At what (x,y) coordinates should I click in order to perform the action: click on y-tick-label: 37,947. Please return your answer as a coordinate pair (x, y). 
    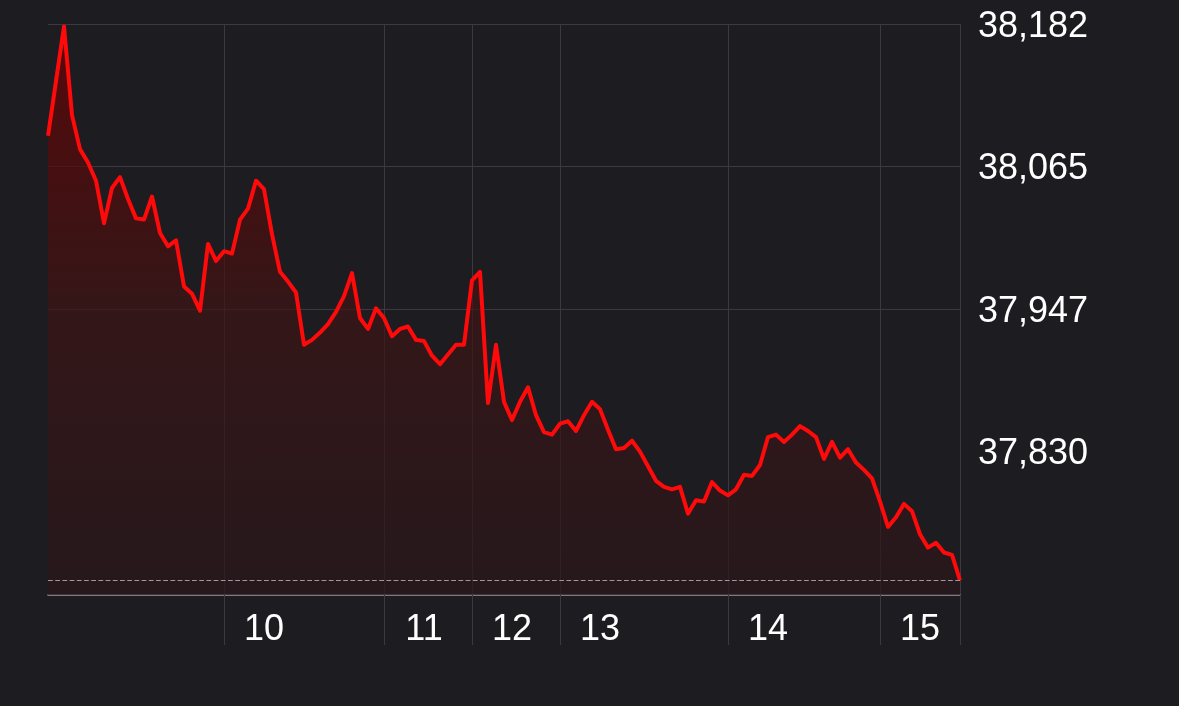
    Looking at the image, I should click on (1033, 309).